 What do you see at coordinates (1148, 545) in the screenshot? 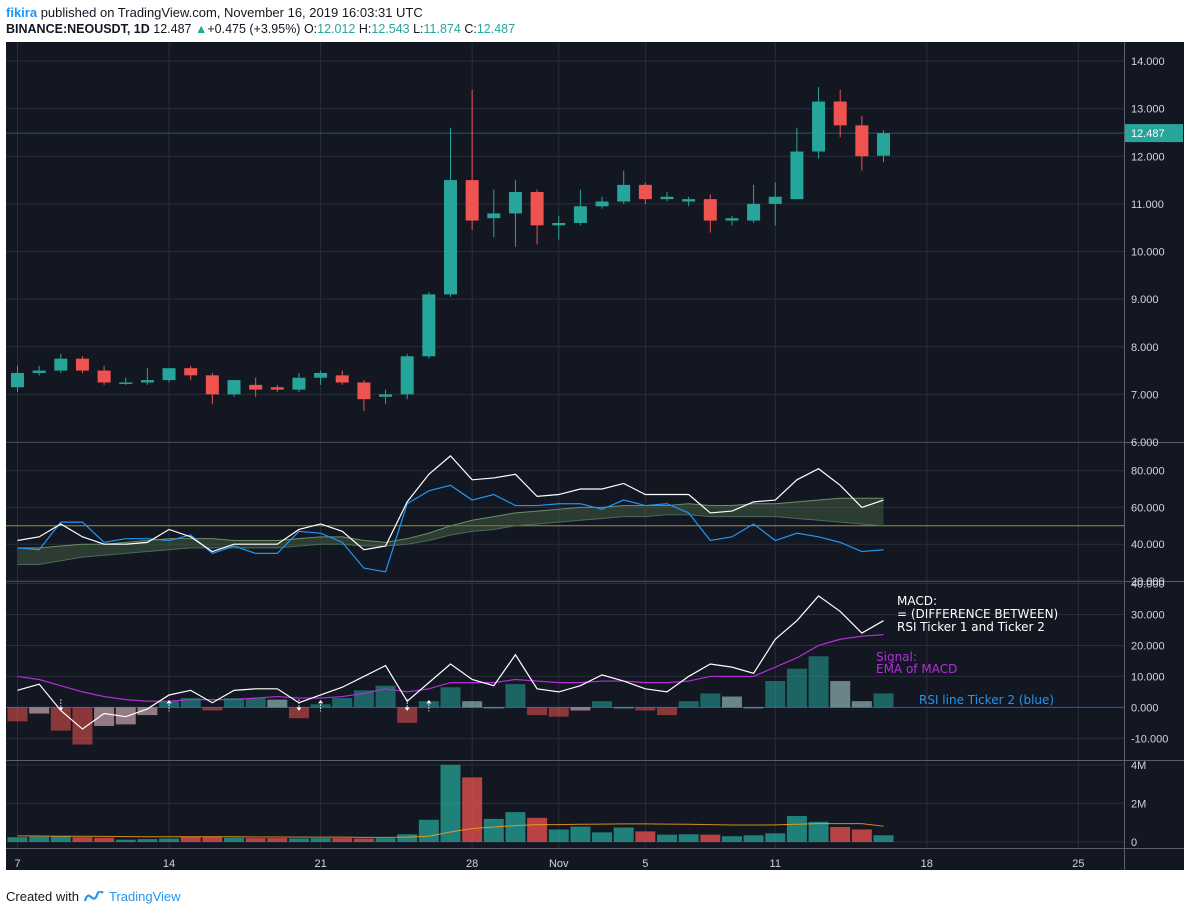
I see `rsi-axis-tick-label: 40.000` at bounding box center [1148, 545].